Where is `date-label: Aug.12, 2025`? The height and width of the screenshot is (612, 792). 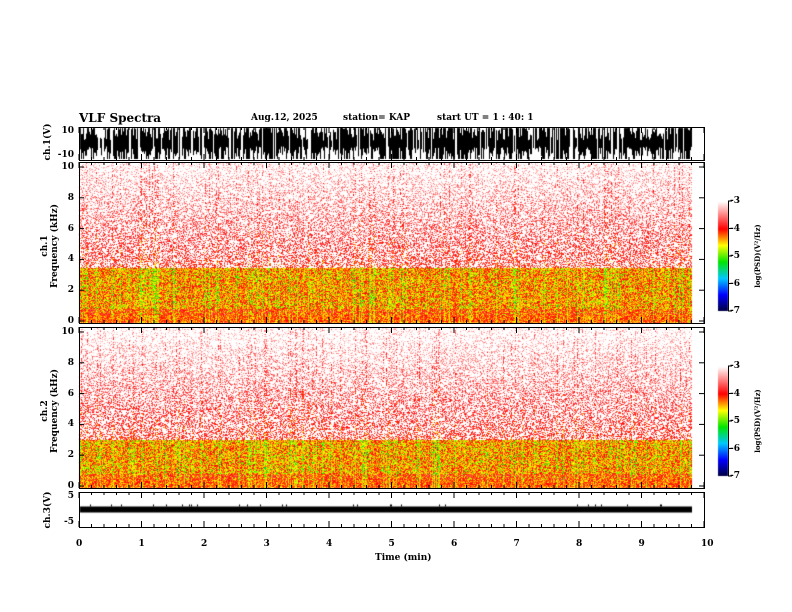
date-label: Aug.12, 2025 is located at coordinates (284, 118).